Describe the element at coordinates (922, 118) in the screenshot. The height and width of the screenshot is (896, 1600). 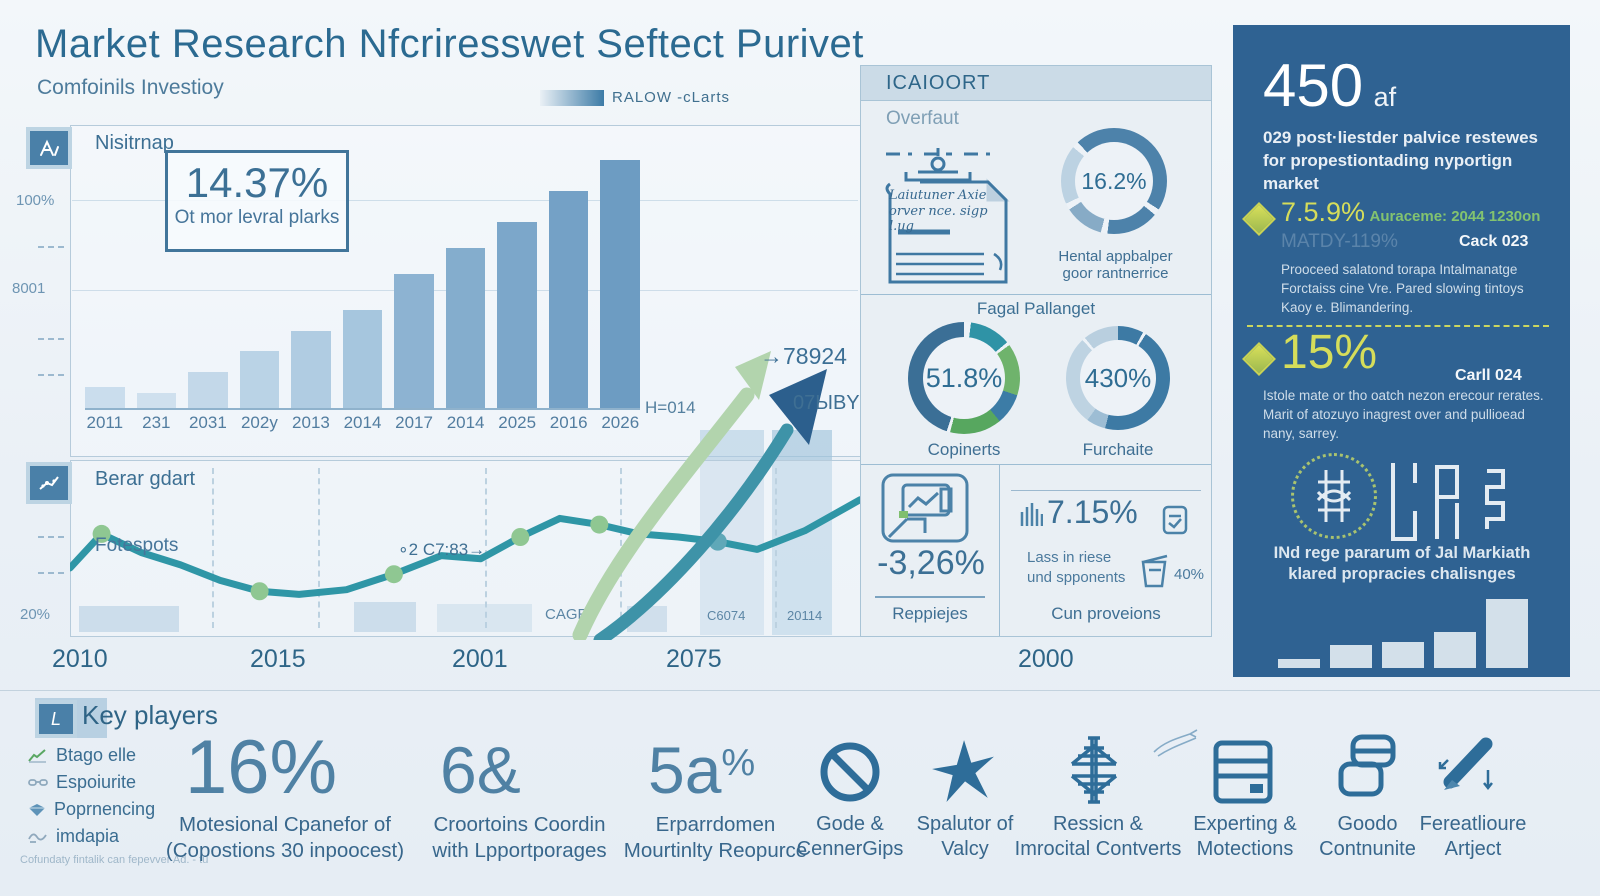
I see `overview-subheader: Overfaut` at that location.